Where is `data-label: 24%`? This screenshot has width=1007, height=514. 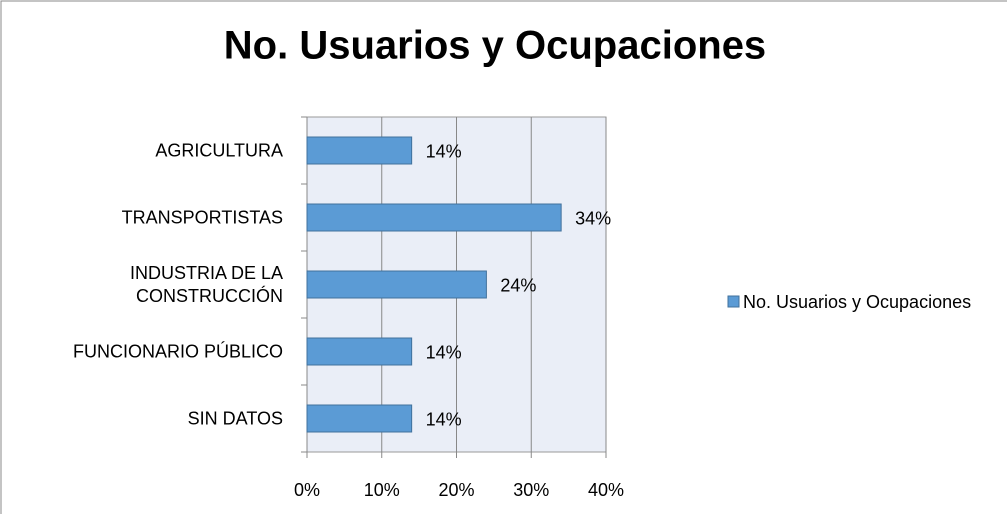 data-label: 24% is located at coordinates (518, 285).